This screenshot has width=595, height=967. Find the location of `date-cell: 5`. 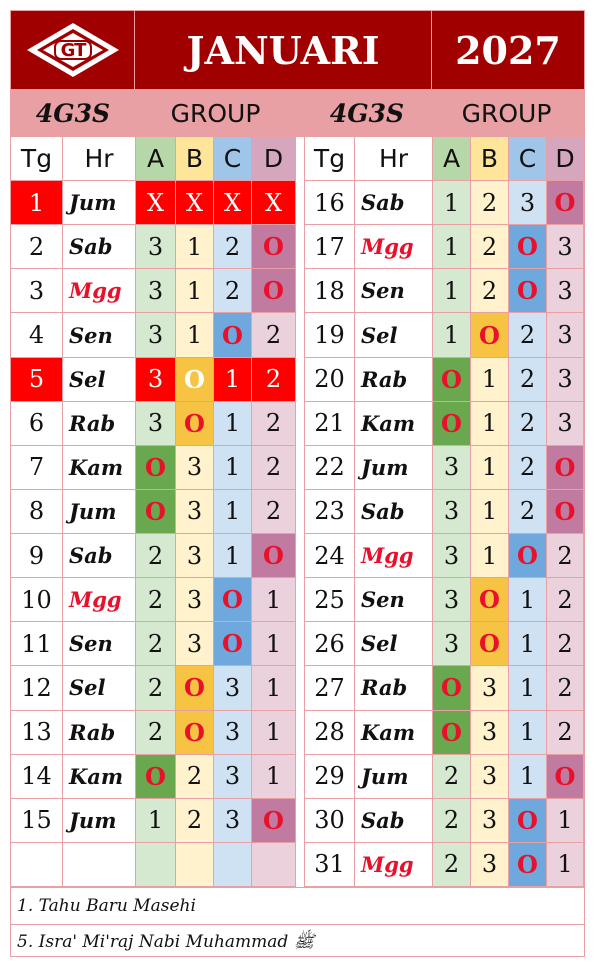

date-cell: 5 is located at coordinates (37, 379).